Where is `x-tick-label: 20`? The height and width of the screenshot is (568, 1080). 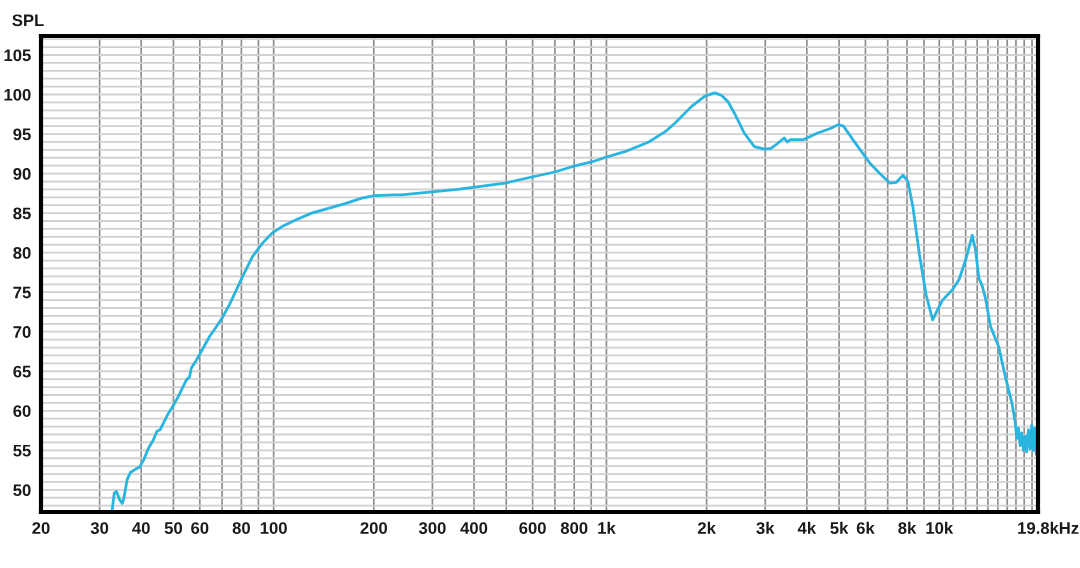
x-tick-label: 20 is located at coordinates (41, 528).